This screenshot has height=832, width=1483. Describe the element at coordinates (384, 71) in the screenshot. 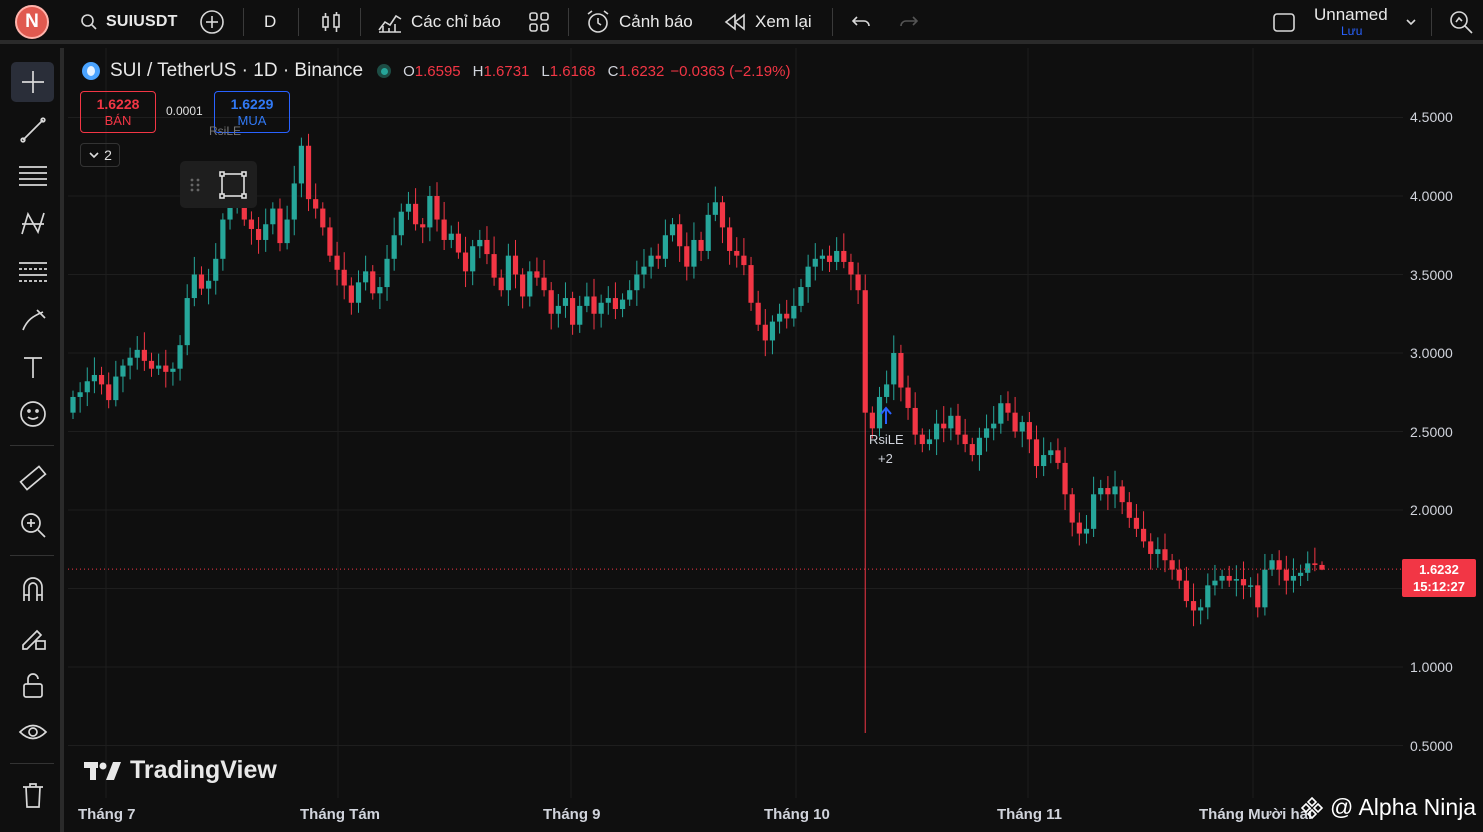

I see `market-status-icon` at that location.